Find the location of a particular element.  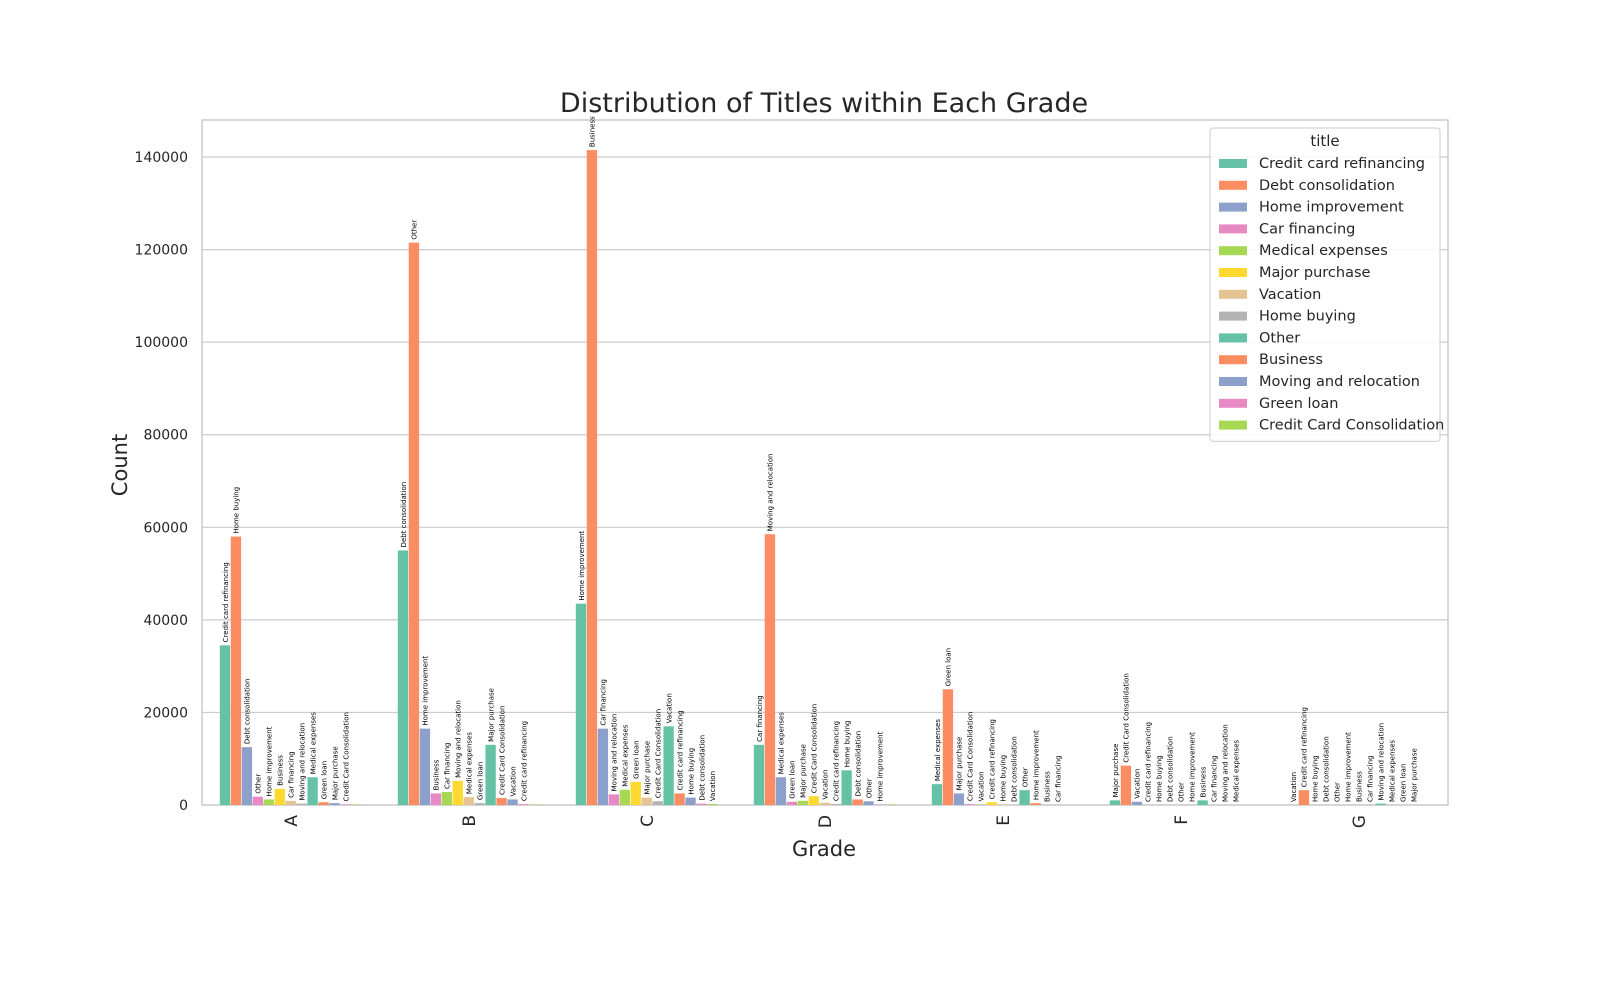

legend-entry: Credit Card Consolidation is located at coordinates (1351, 426).